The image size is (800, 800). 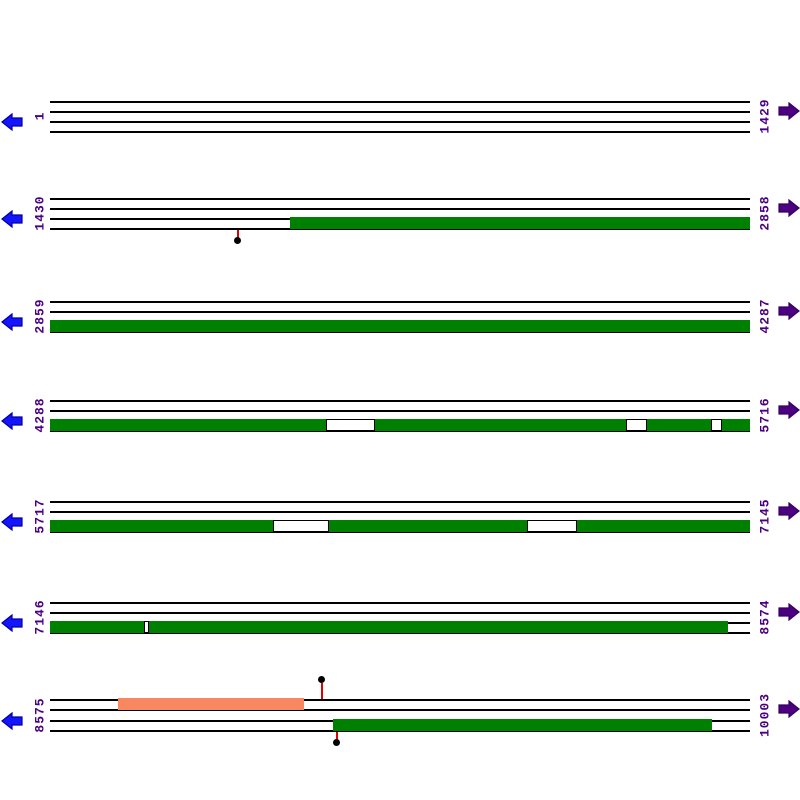 I want to click on start-coordinate-label: 8575, so click(x=40, y=714).